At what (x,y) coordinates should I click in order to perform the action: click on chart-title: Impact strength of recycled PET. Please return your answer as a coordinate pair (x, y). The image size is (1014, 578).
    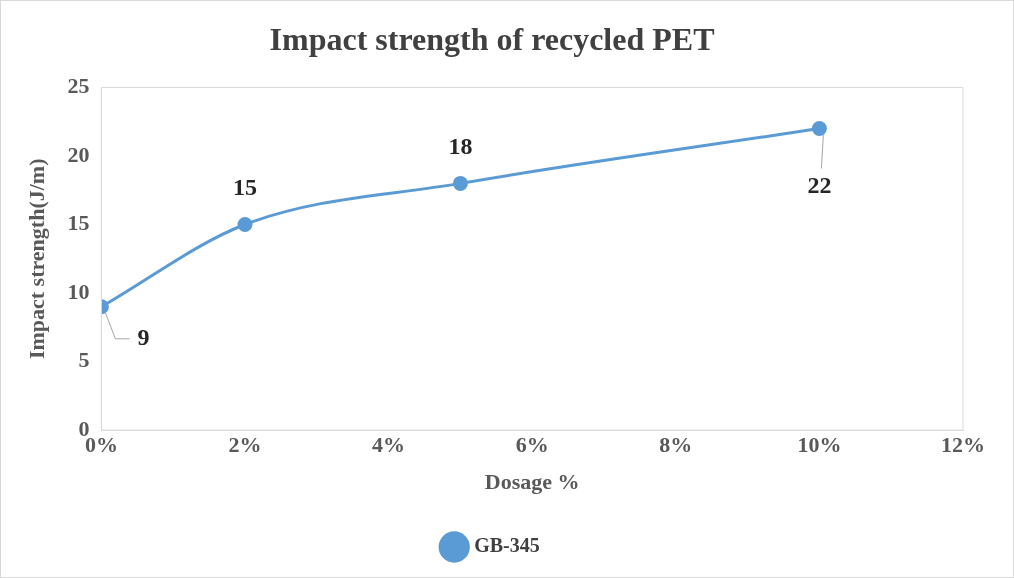
    Looking at the image, I should click on (492, 39).